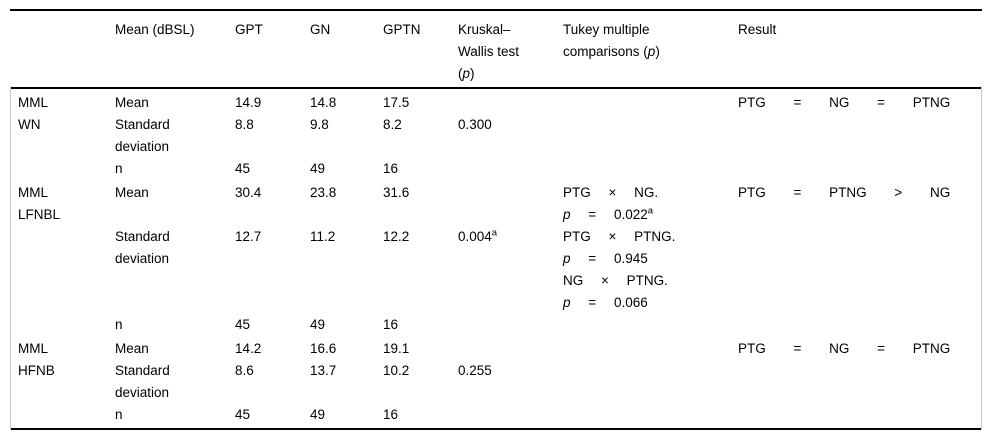 Image resolution: width=992 pixels, height=443 pixels. I want to click on paren: ), so click(472, 73).